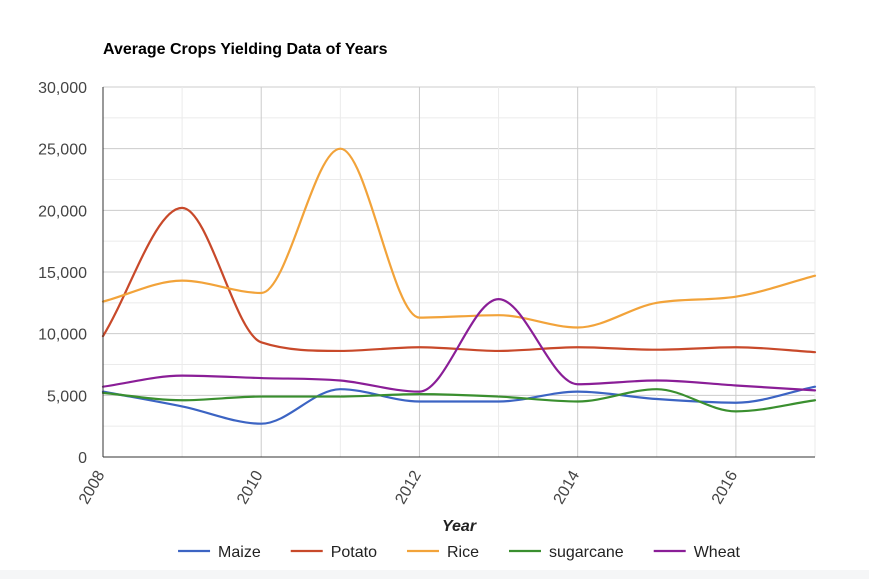 Image resolution: width=869 pixels, height=579 pixels. I want to click on x-tick-label: 2014, so click(567, 487).